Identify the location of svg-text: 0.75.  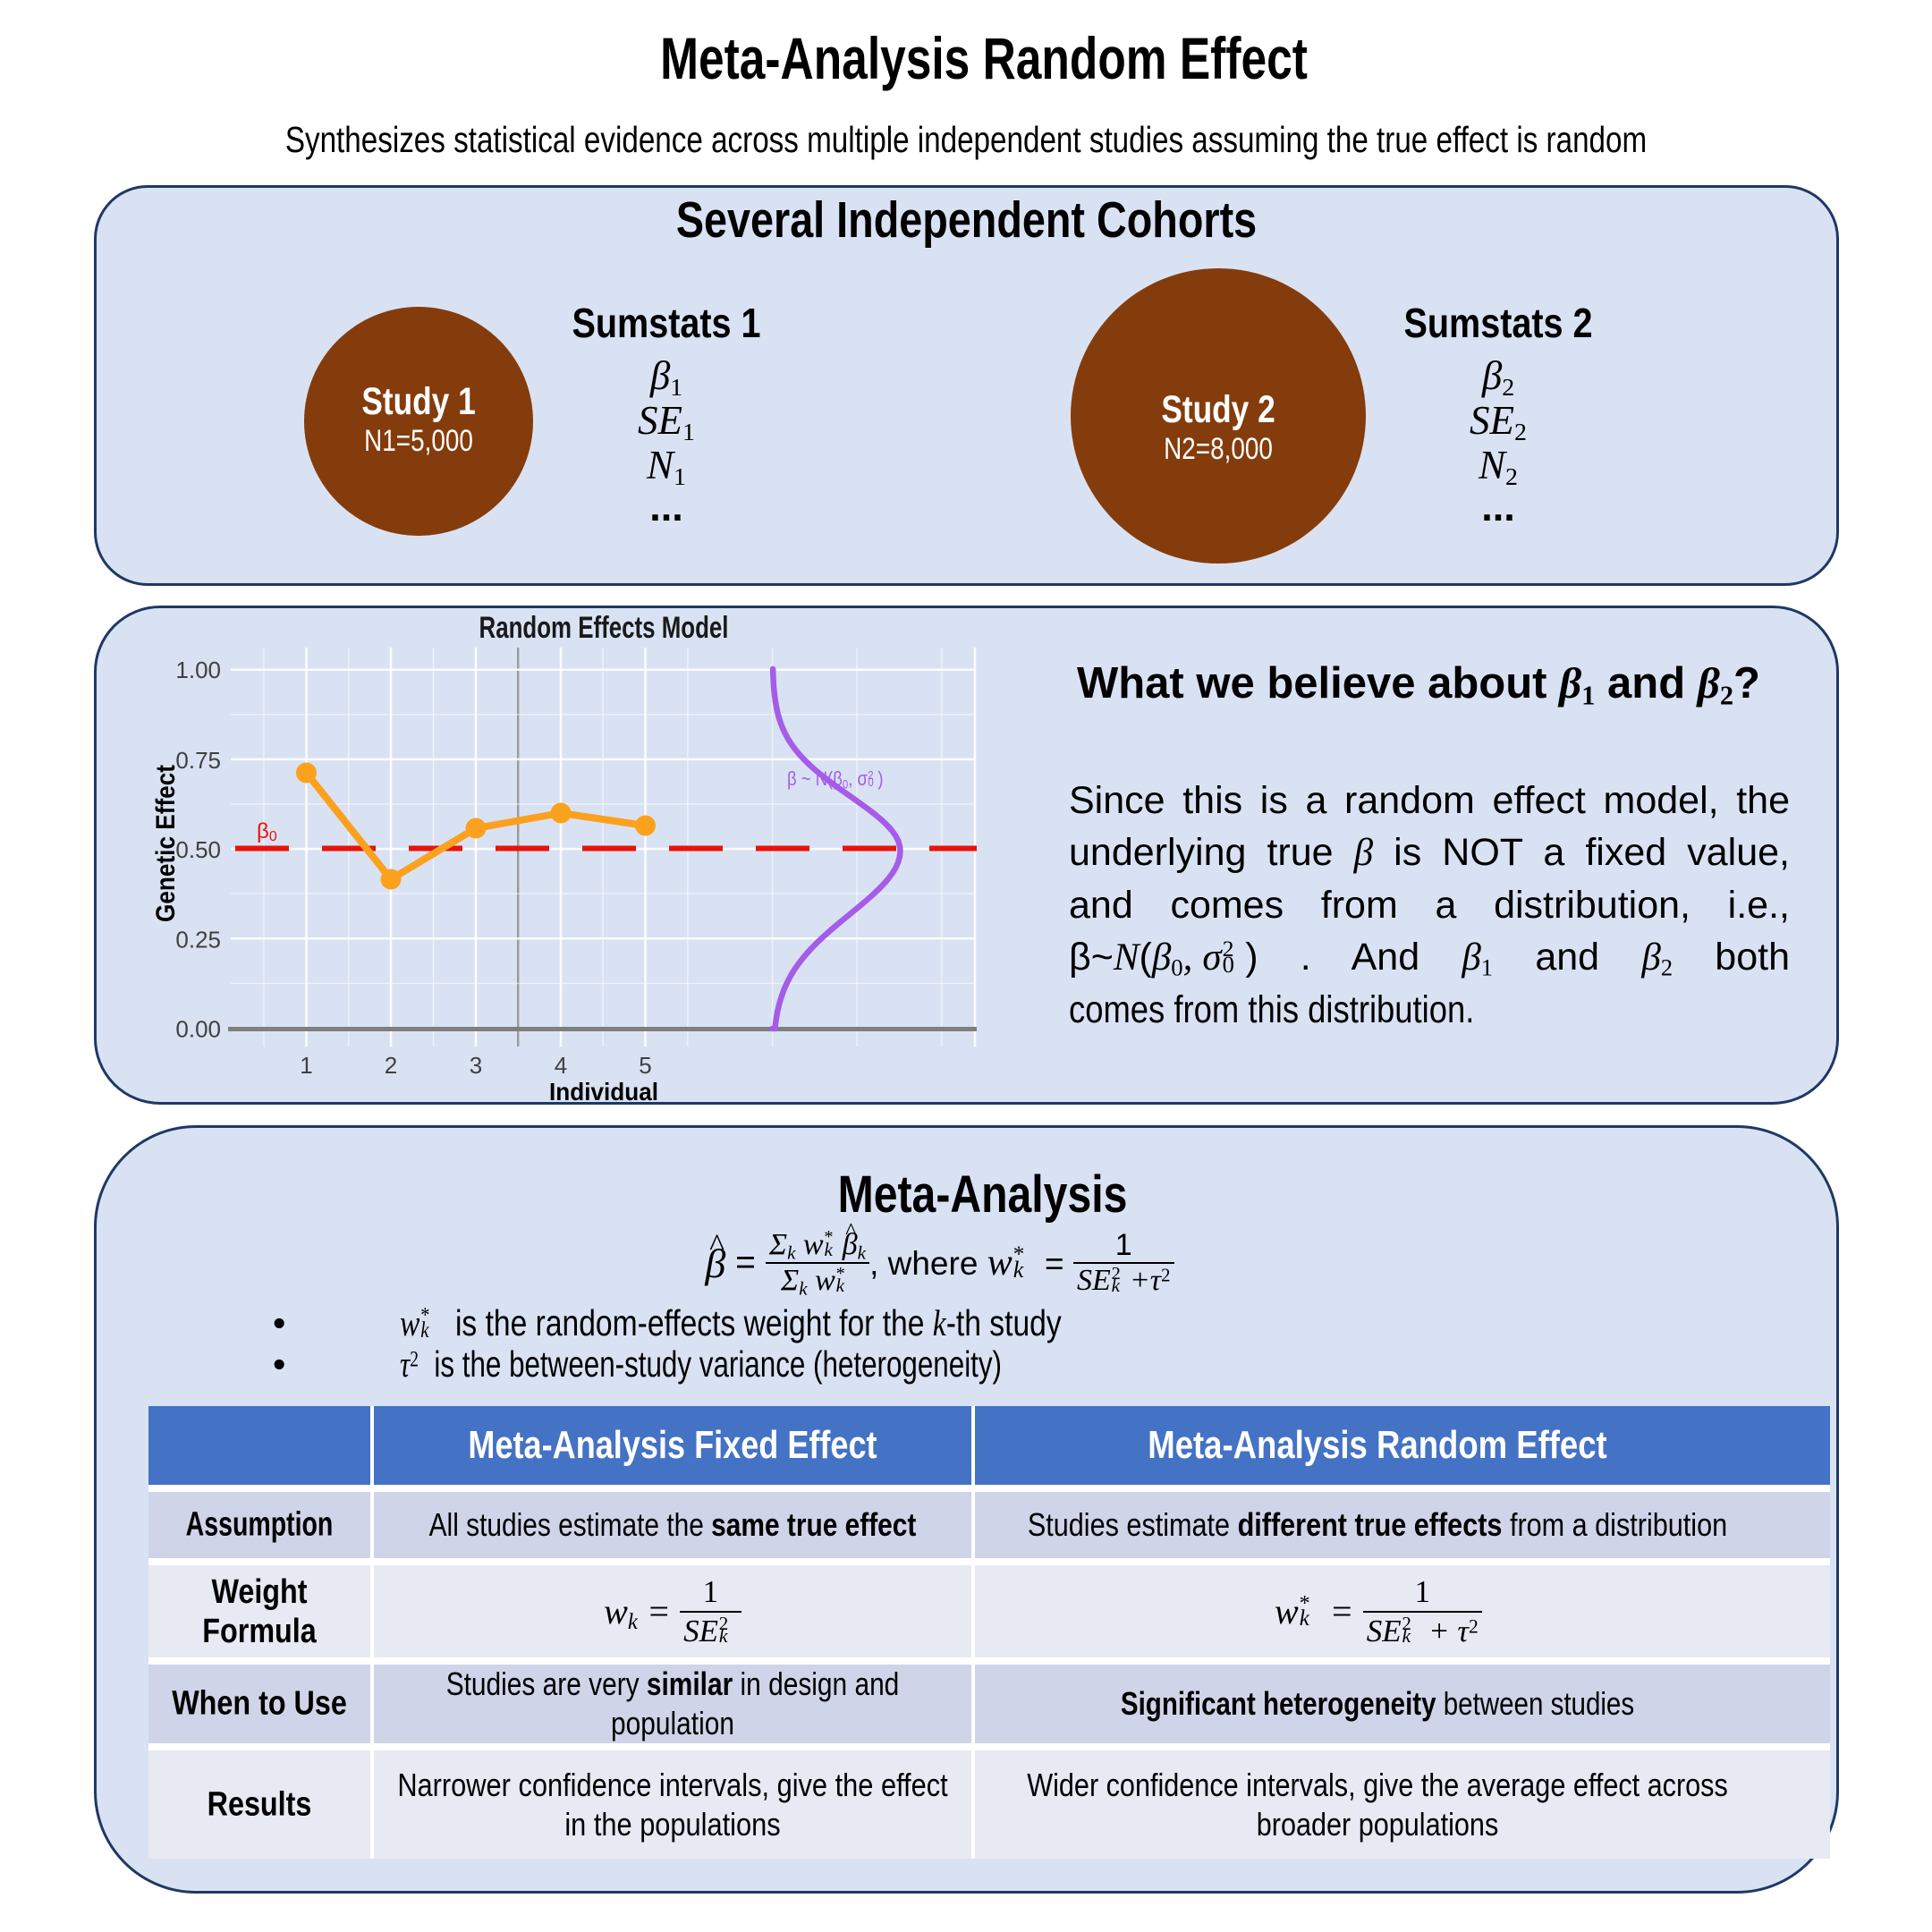
(198, 760).